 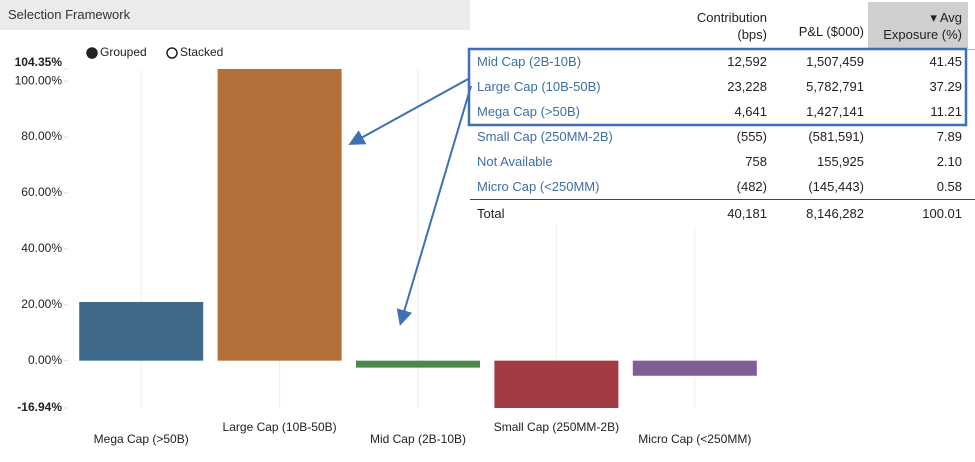 What do you see at coordinates (538, 186) in the screenshot?
I see `row-label: Micro Cap (<250MM)` at bounding box center [538, 186].